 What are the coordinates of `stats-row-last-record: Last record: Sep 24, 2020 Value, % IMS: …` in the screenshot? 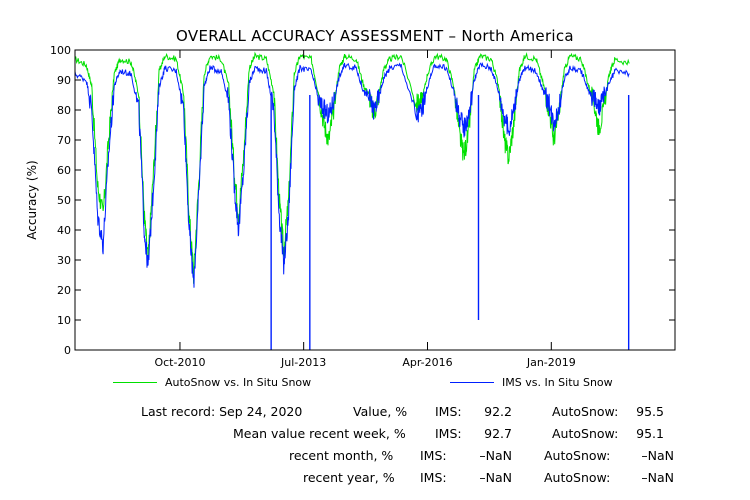 It's located at (375, 415).